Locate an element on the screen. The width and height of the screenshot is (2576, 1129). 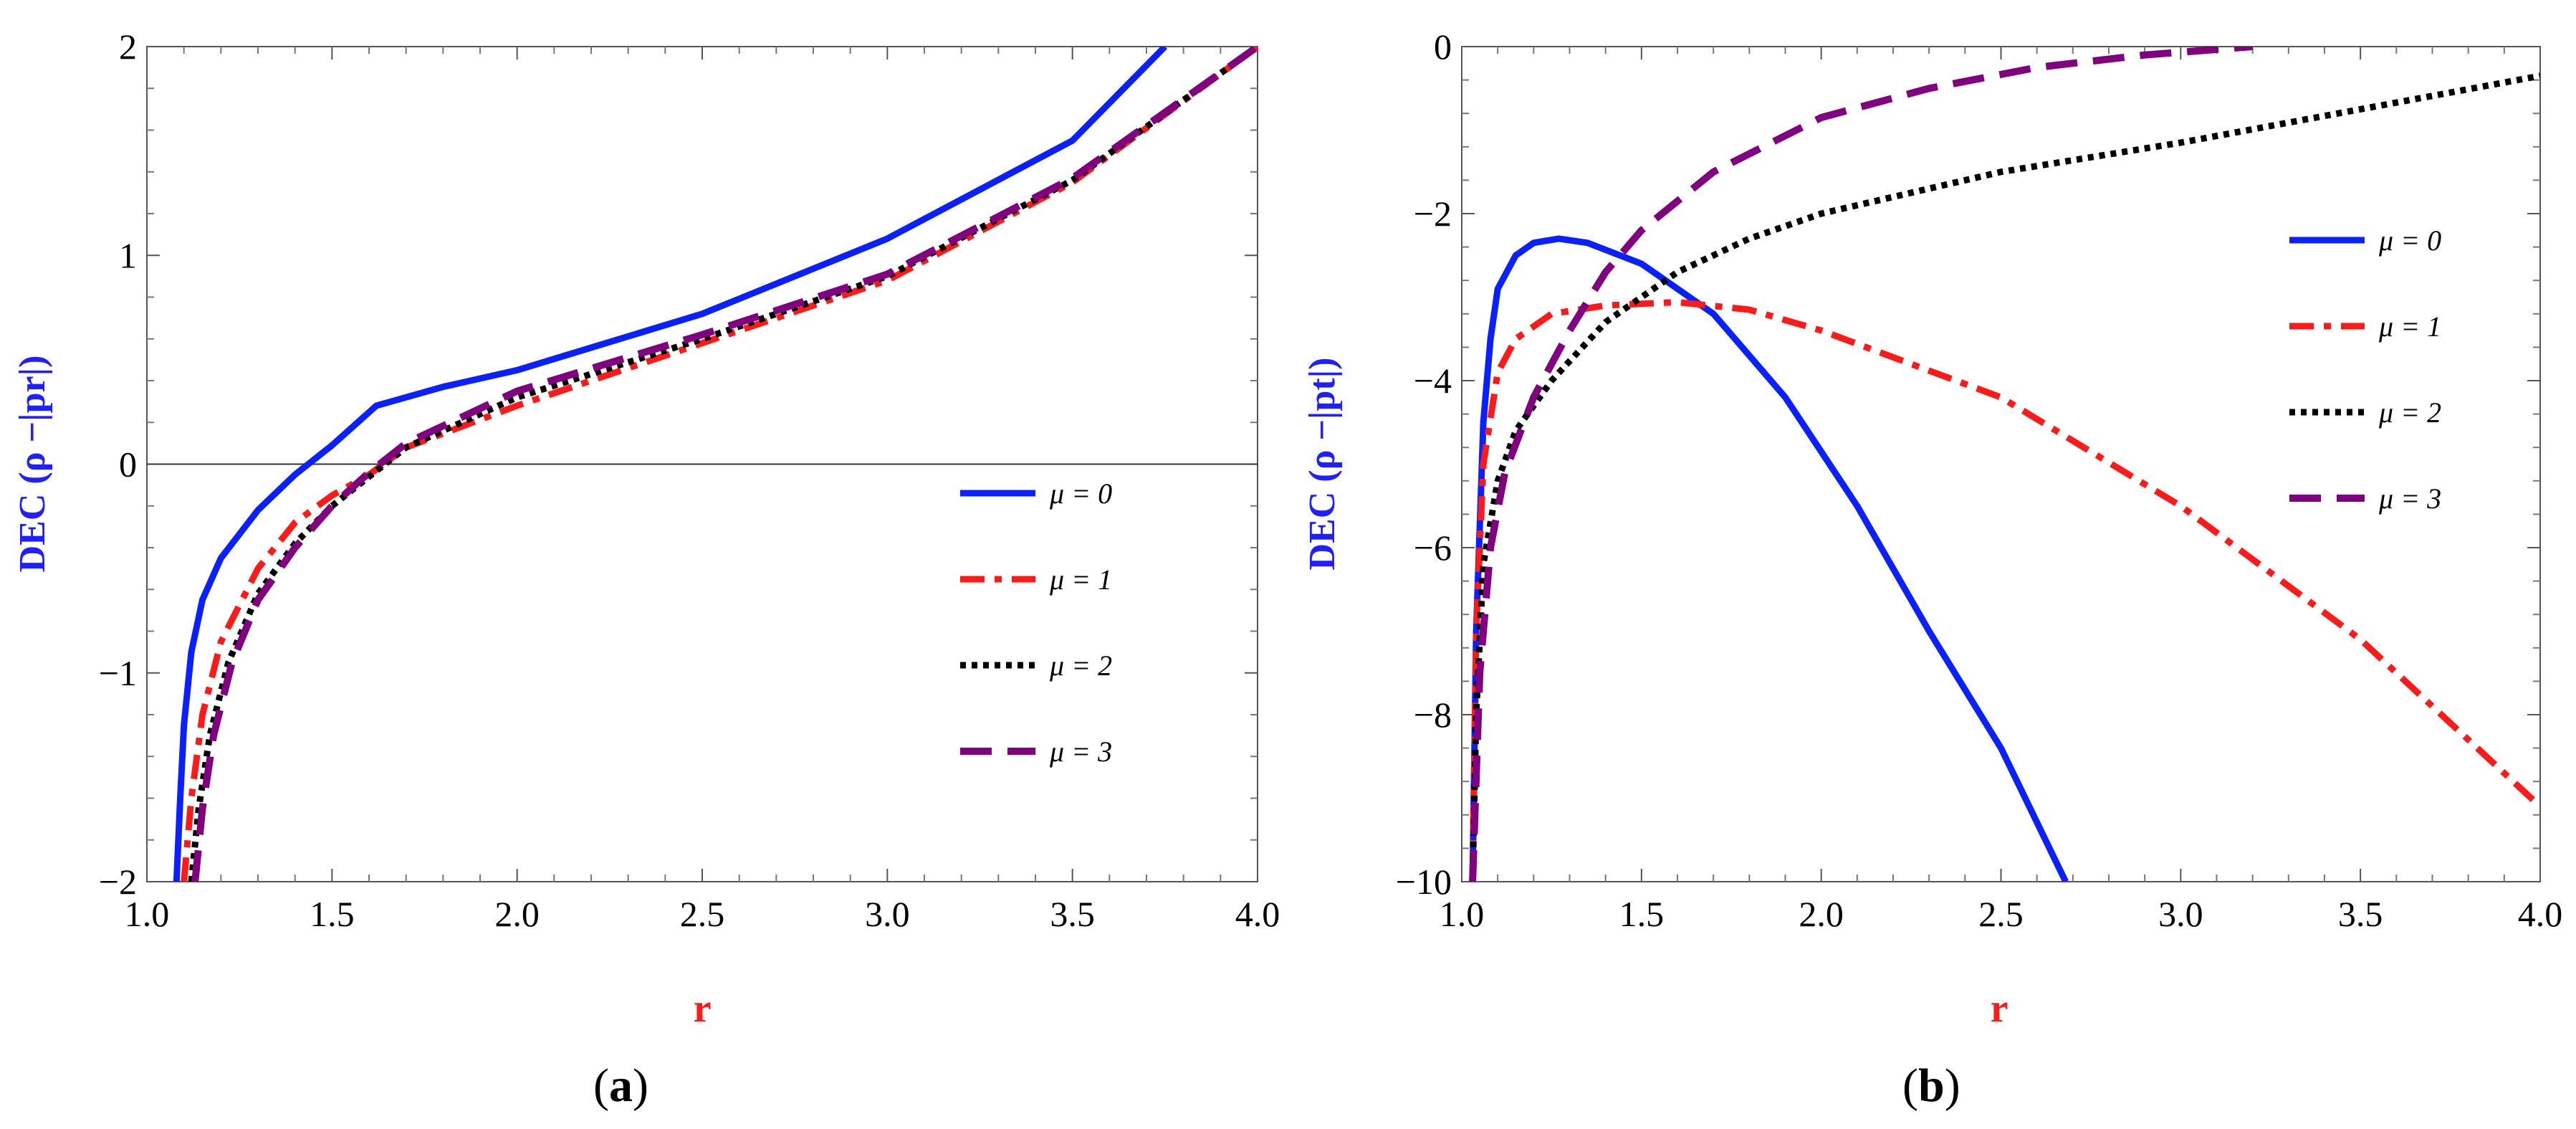
legend-a: μ = 0 μ = 1 μ = 2 μ = 3 is located at coordinates (1036, 622).